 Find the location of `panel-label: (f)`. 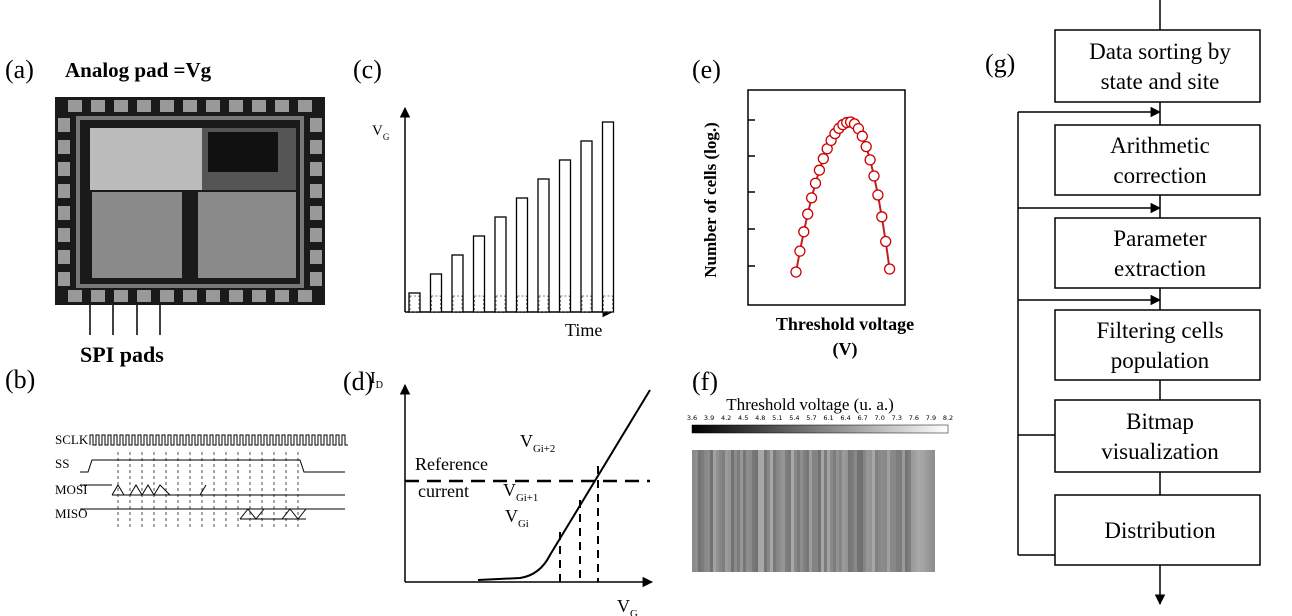

panel-label: (f) is located at coordinates (705, 381).